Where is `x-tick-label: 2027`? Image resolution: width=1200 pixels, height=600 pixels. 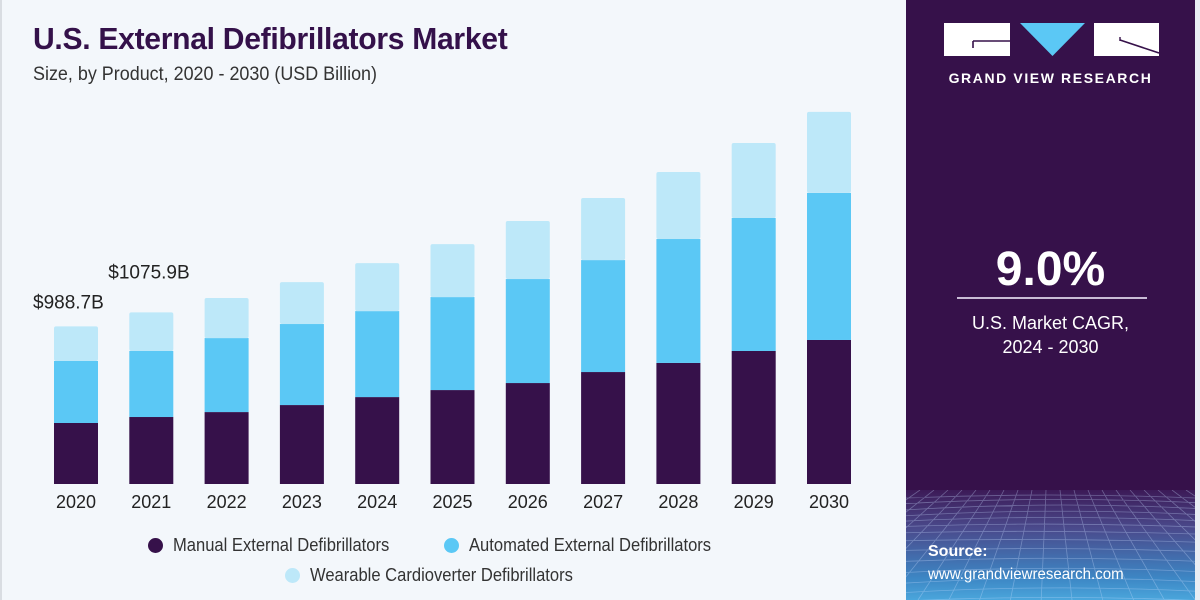
x-tick-label: 2027 is located at coordinates (603, 502).